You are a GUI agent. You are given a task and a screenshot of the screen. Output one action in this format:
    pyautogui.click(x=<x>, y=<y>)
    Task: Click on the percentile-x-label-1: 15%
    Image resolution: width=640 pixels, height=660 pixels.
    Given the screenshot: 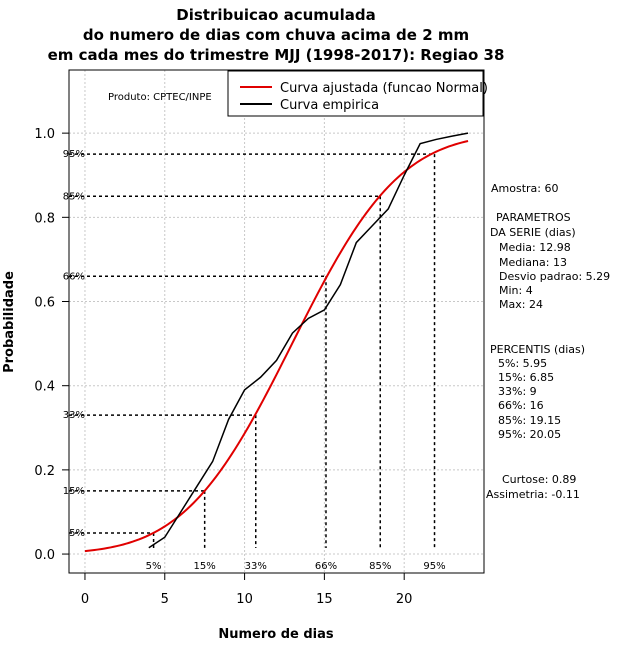 What is the action you would take?
    pyautogui.click(x=205, y=566)
    